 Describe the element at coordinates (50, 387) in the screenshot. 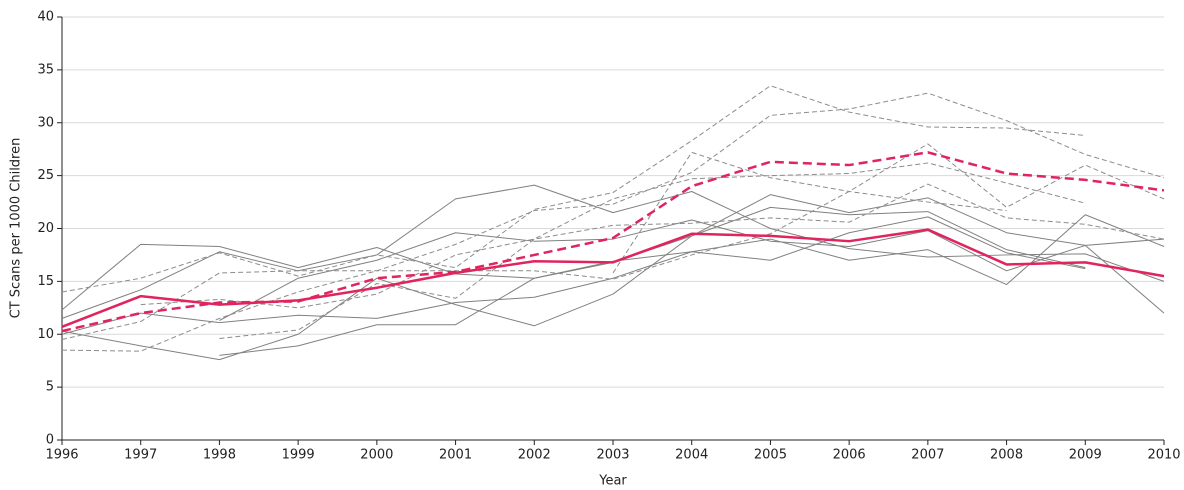

I see `y-tick-label: 5` at that location.